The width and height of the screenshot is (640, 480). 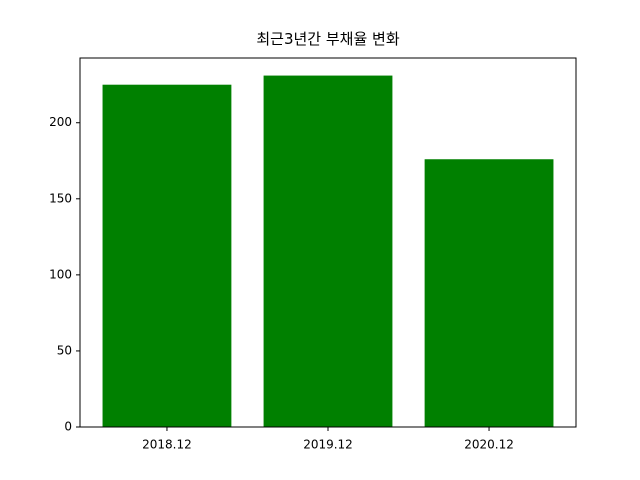 What do you see at coordinates (489, 445) in the screenshot?
I see `x-tick-label: 2020.12` at bounding box center [489, 445].